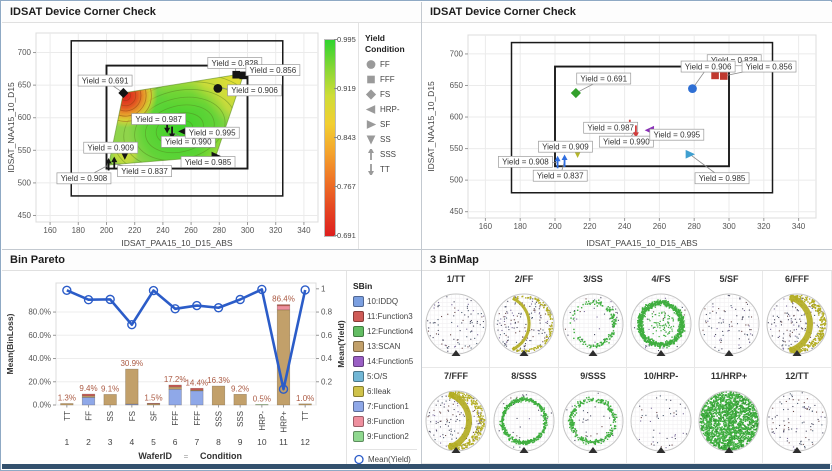 Image resolution: width=832 pixels, height=471 pixels. I want to click on tri-left-icon, so click(370, 109).